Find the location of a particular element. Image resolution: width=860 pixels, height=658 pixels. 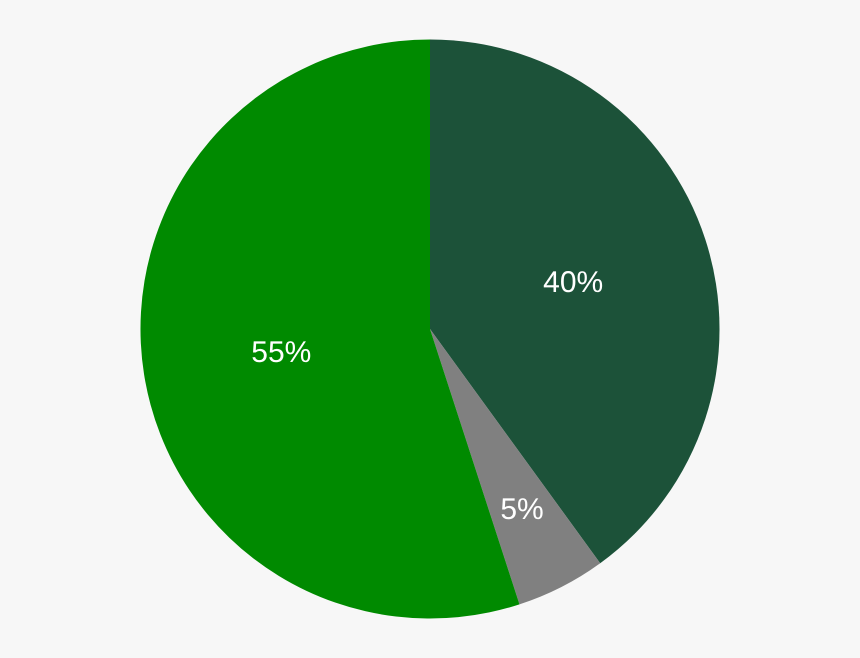

data-label: 55% is located at coordinates (281, 353).